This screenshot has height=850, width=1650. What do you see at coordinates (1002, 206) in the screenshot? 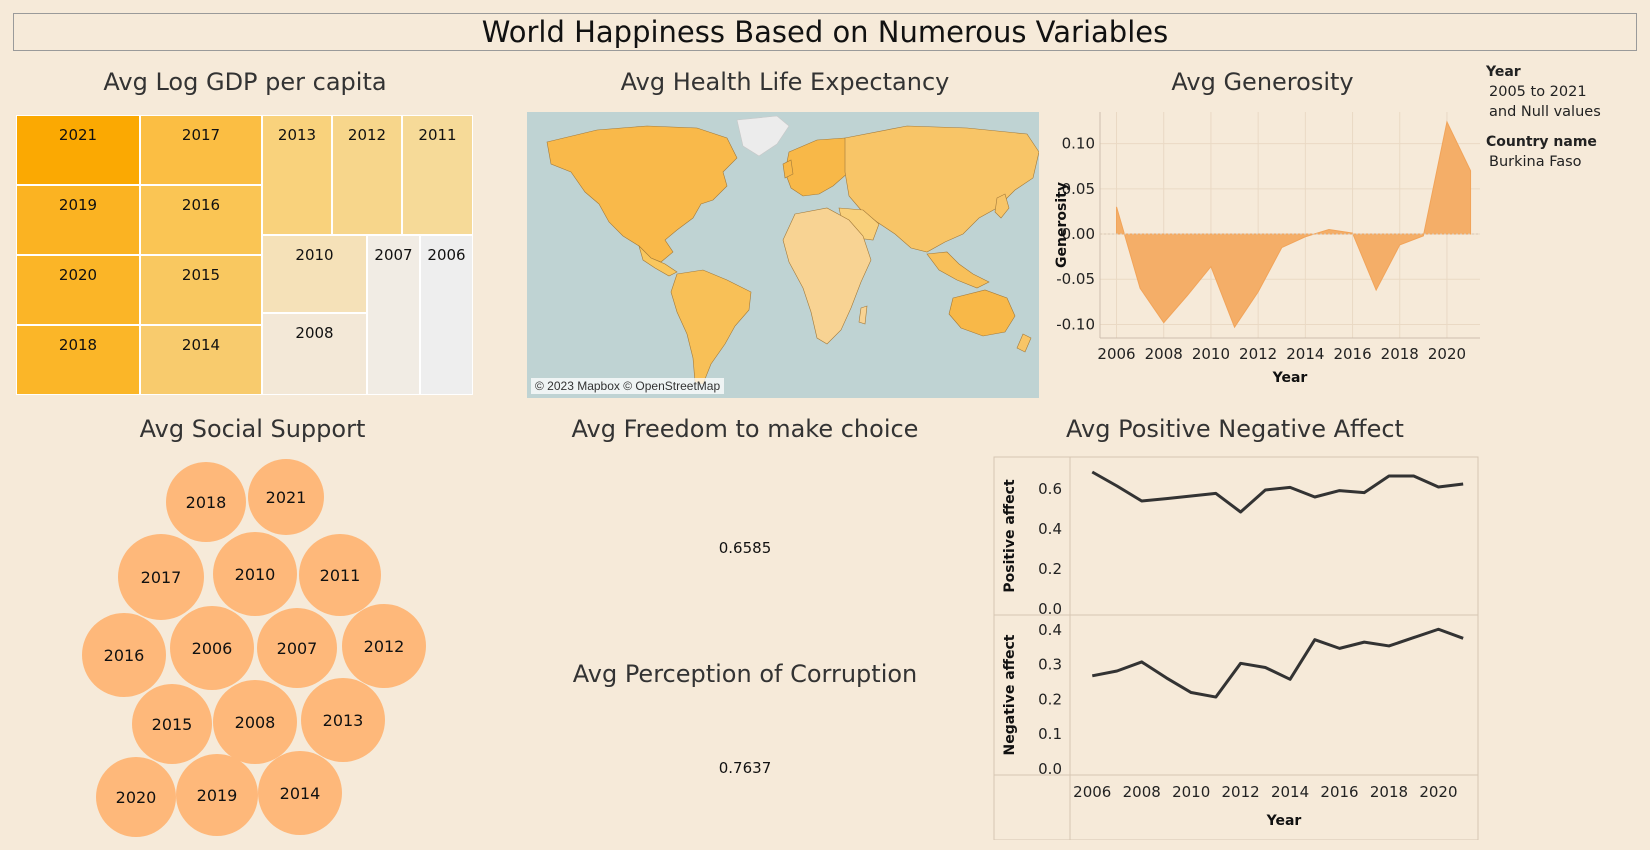
I see `map-japan` at bounding box center [1002, 206].